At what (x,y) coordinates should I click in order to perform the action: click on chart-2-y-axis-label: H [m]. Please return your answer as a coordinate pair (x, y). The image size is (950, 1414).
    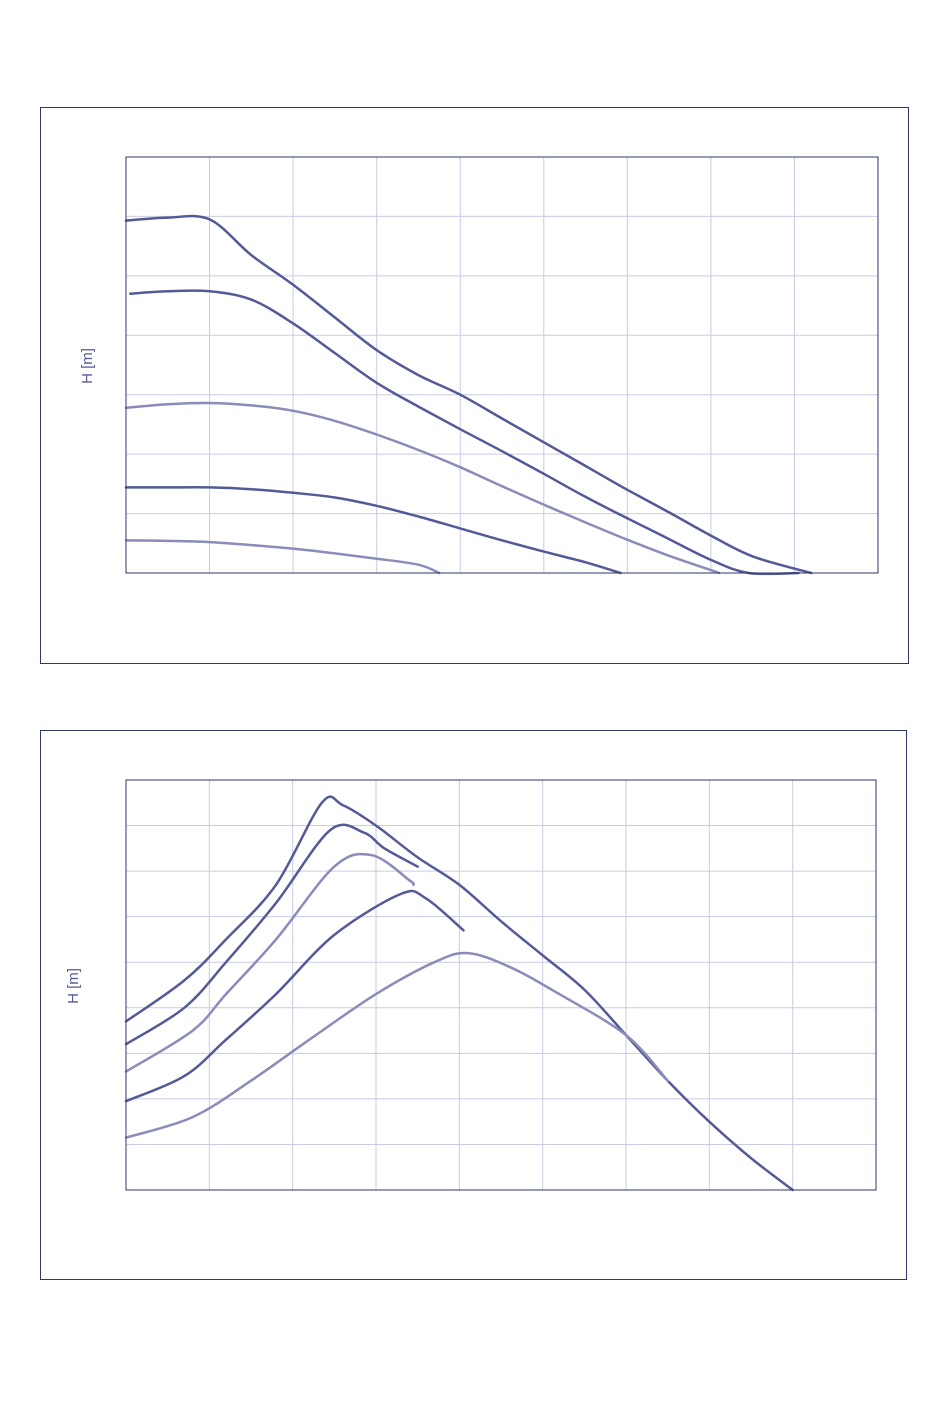
    Looking at the image, I should click on (73, 986).